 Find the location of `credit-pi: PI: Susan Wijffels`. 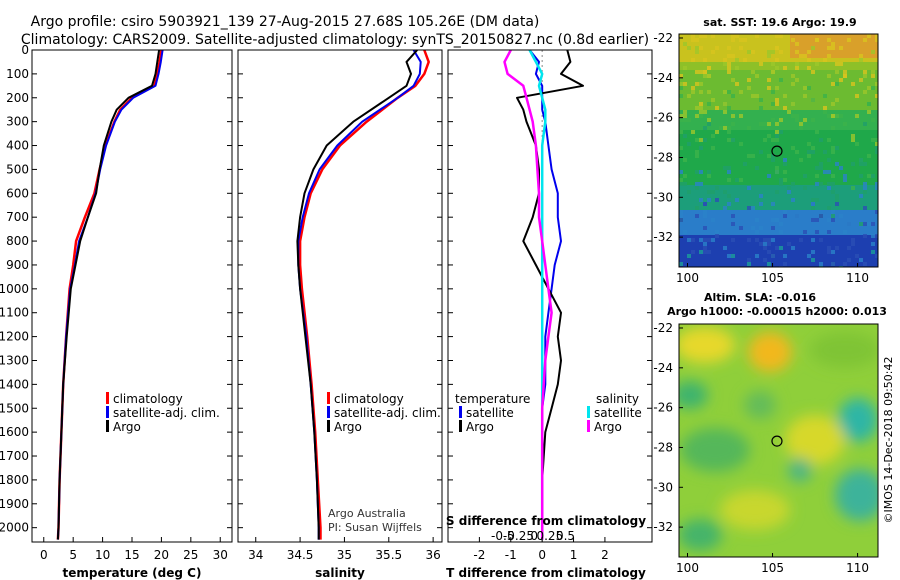

credit-pi: PI: Susan Wijffels is located at coordinates (375, 527).